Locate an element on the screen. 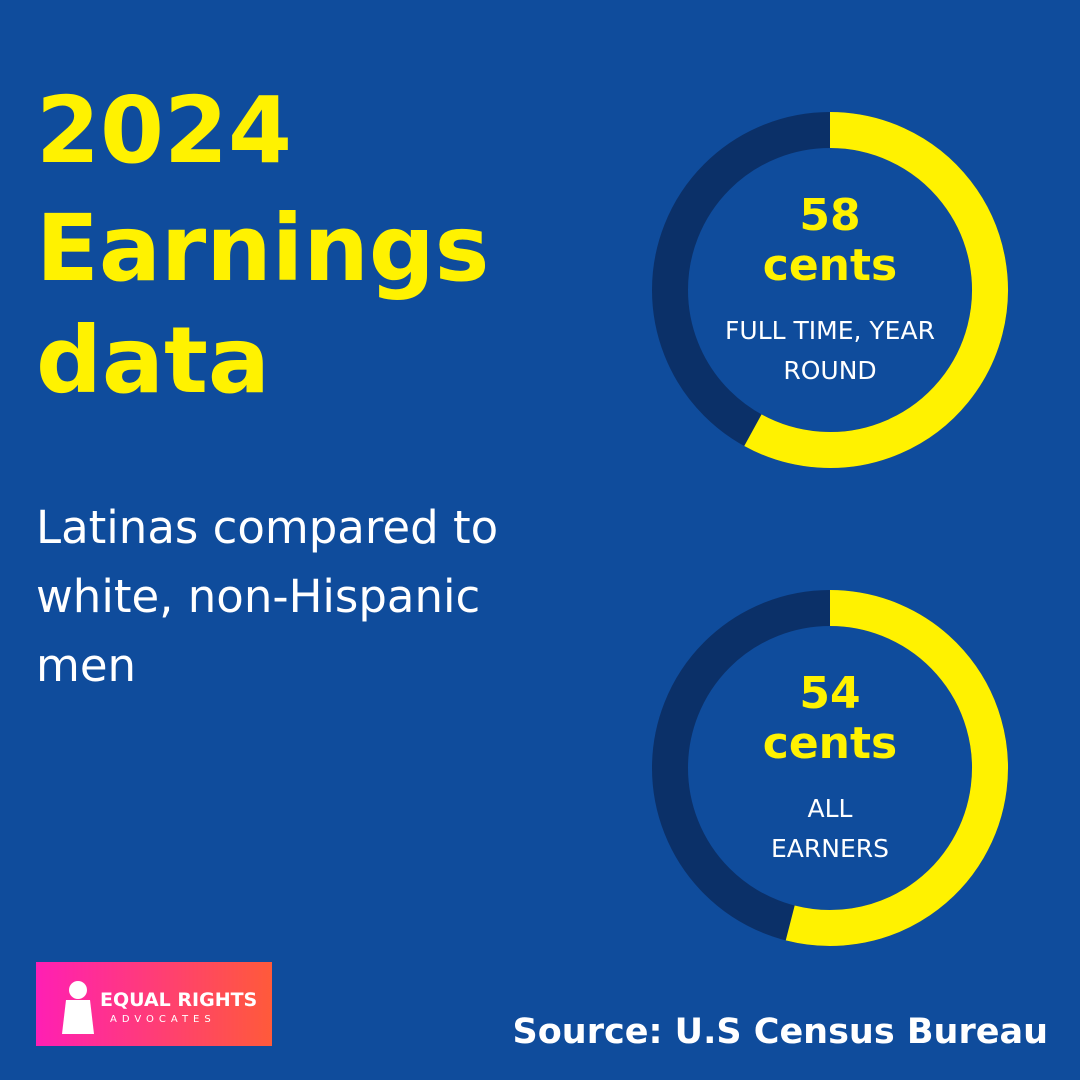 This screenshot has width=1080, height=1080. logo-text: ADVOCATES is located at coordinates (163, 1019).